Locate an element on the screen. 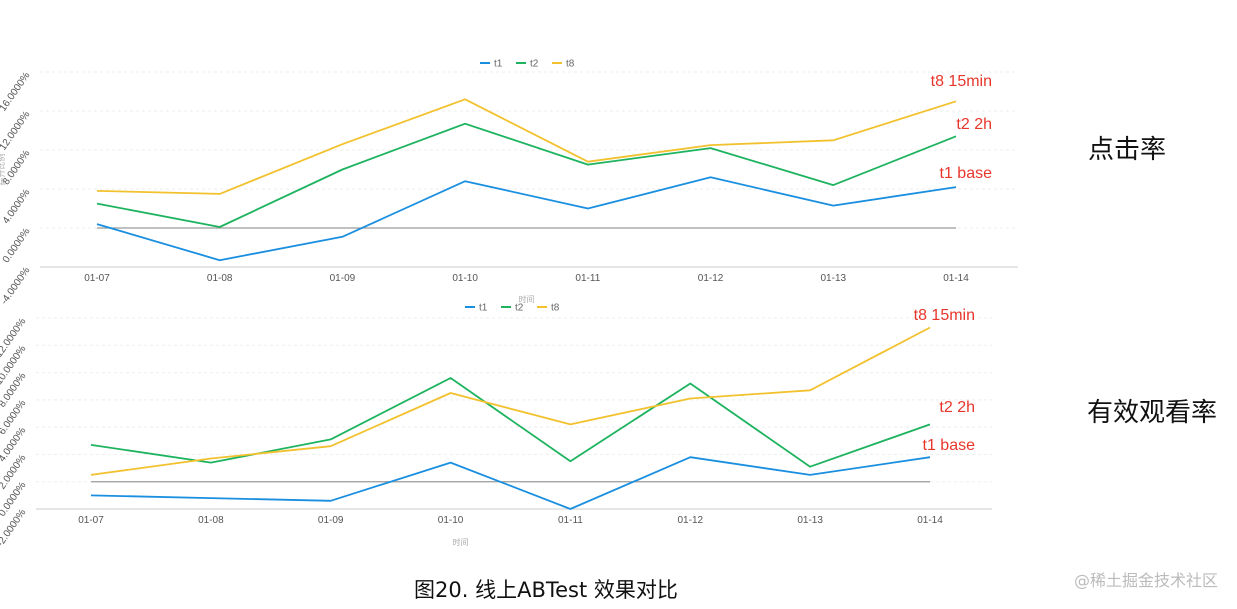 The width and height of the screenshot is (1237, 609). valid-view-rate-side-label: 有效观看率 is located at coordinates (1152, 413).